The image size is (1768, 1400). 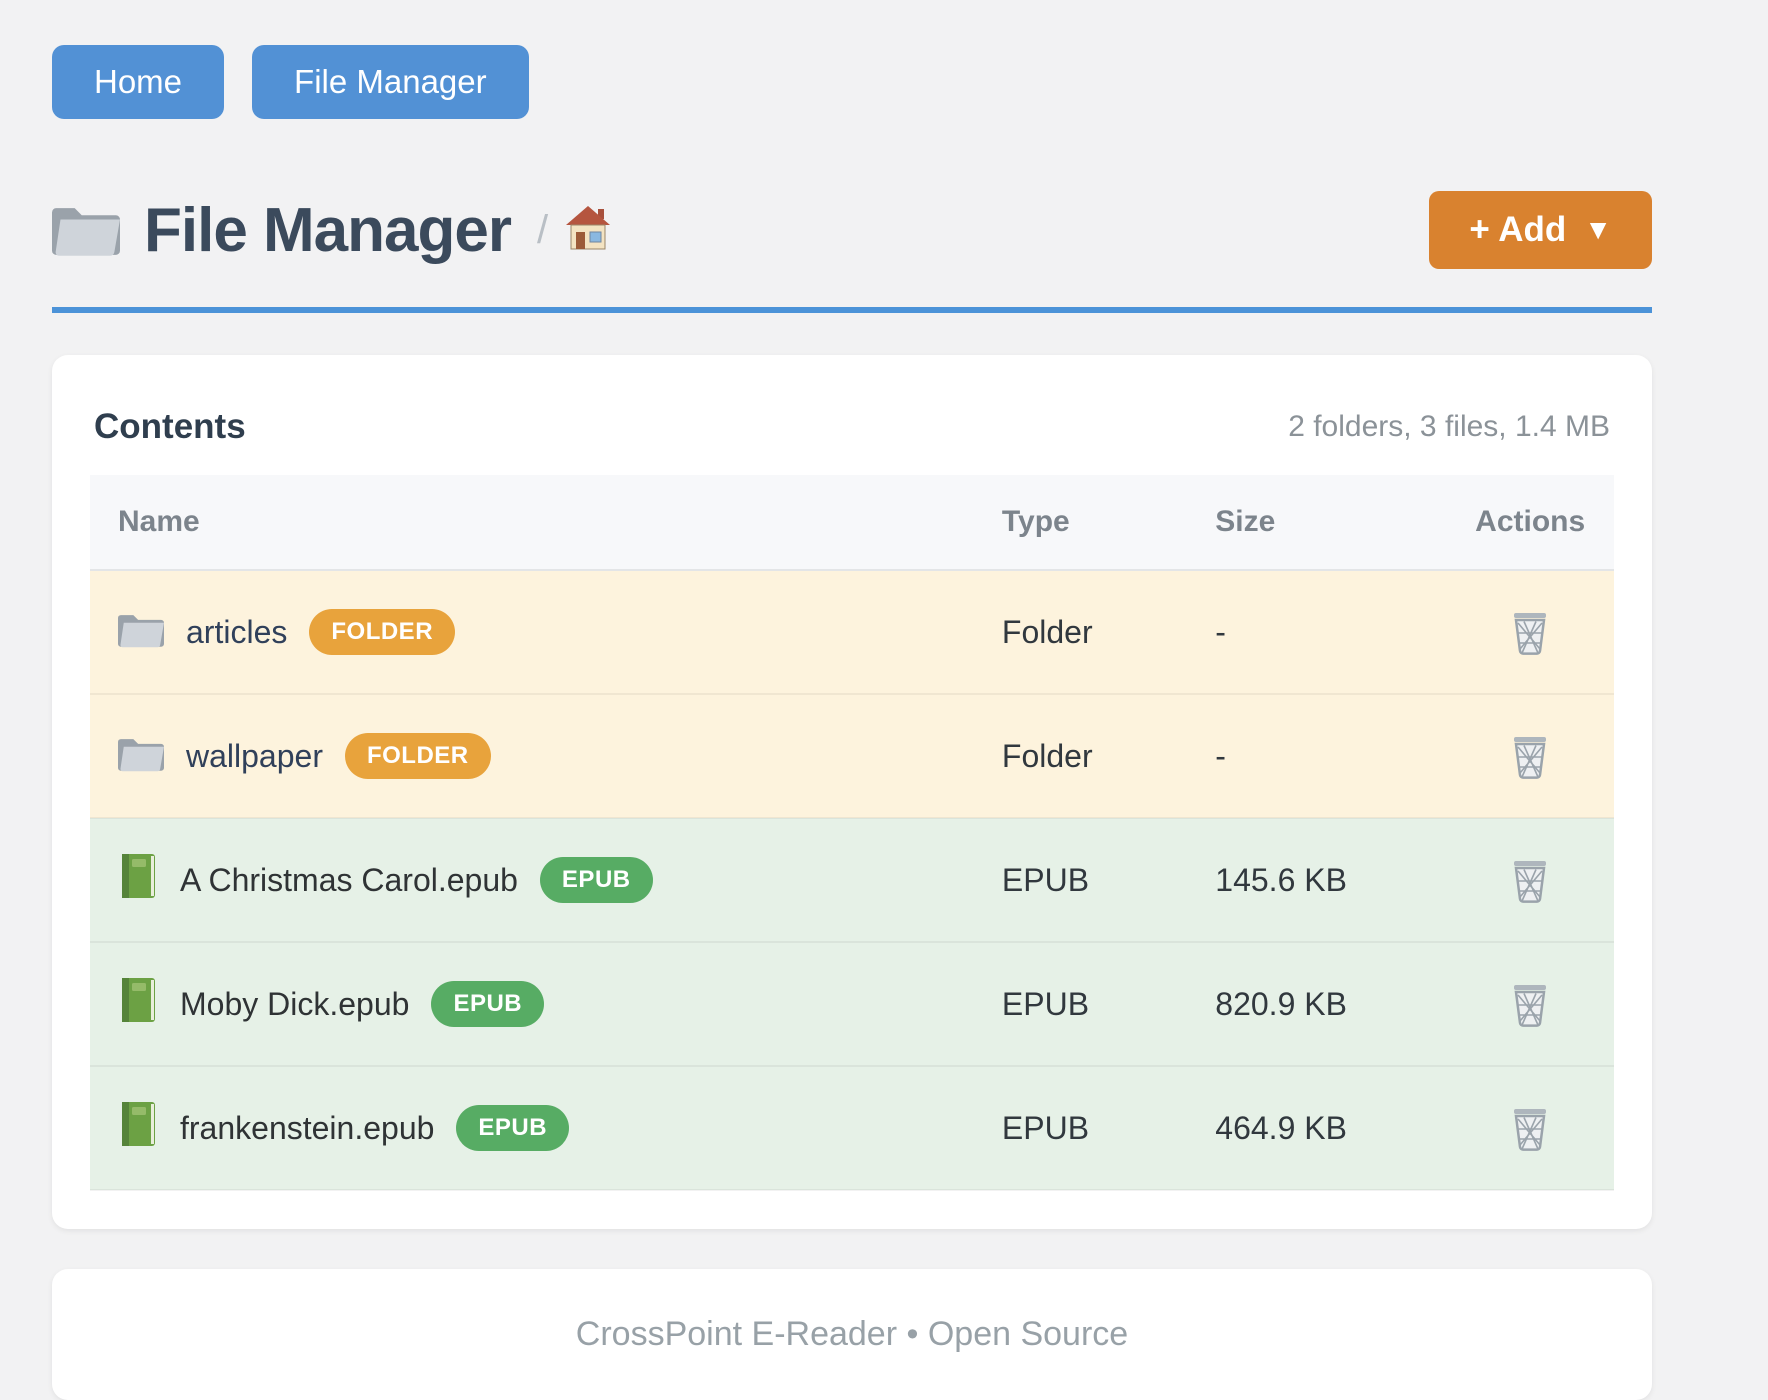 What do you see at coordinates (852, 310) in the screenshot?
I see `header-divider` at bounding box center [852, 310].